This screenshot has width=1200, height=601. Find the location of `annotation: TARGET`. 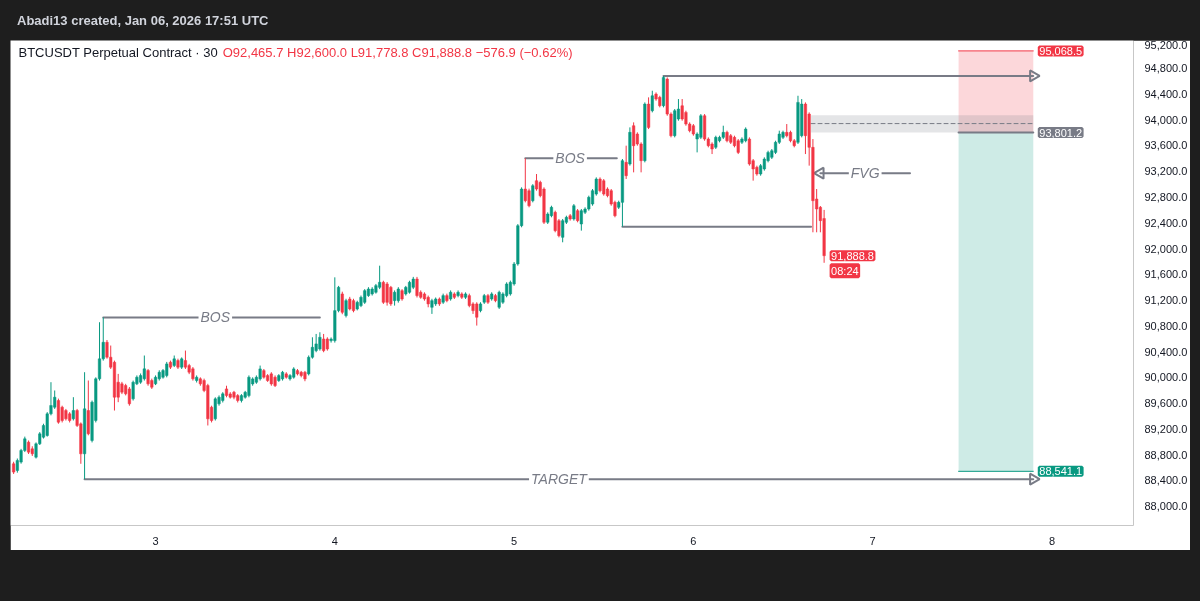

annotation: TARGET is located at coordinates (560, 479).